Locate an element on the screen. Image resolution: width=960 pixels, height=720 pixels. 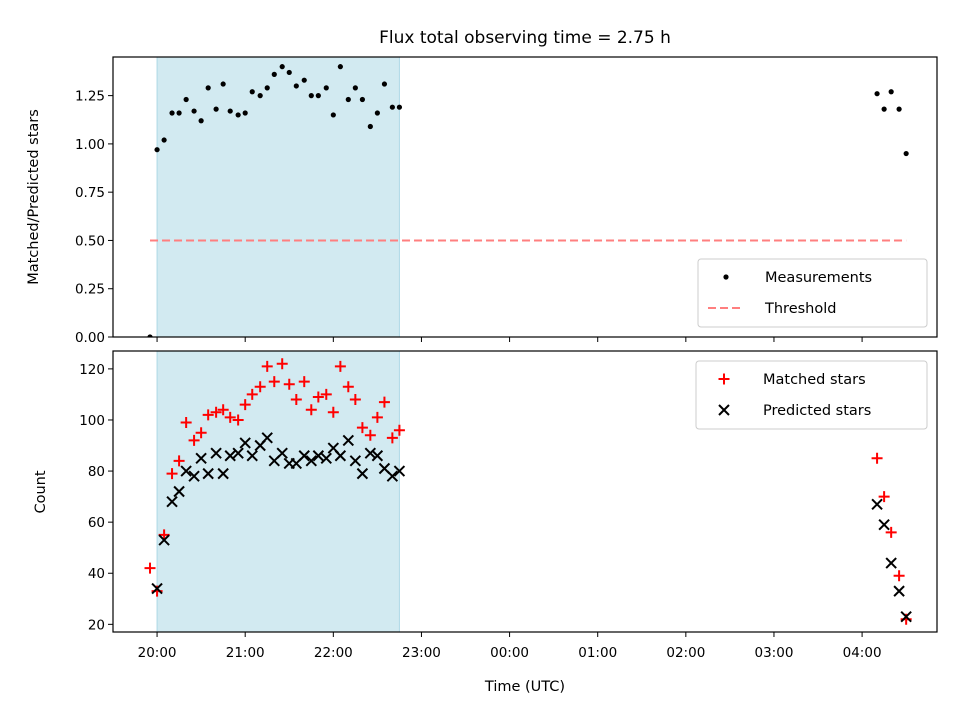
x-tick-label: 01:00 is located at coordinates (597, 653).